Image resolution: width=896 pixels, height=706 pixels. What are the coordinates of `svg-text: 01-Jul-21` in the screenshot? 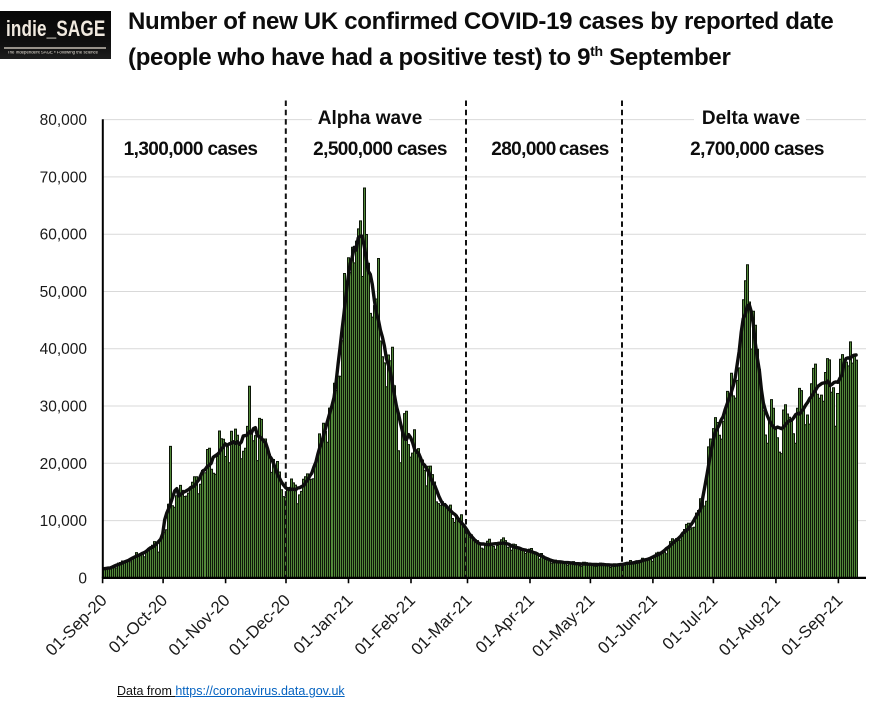 It's located at (690, 622).